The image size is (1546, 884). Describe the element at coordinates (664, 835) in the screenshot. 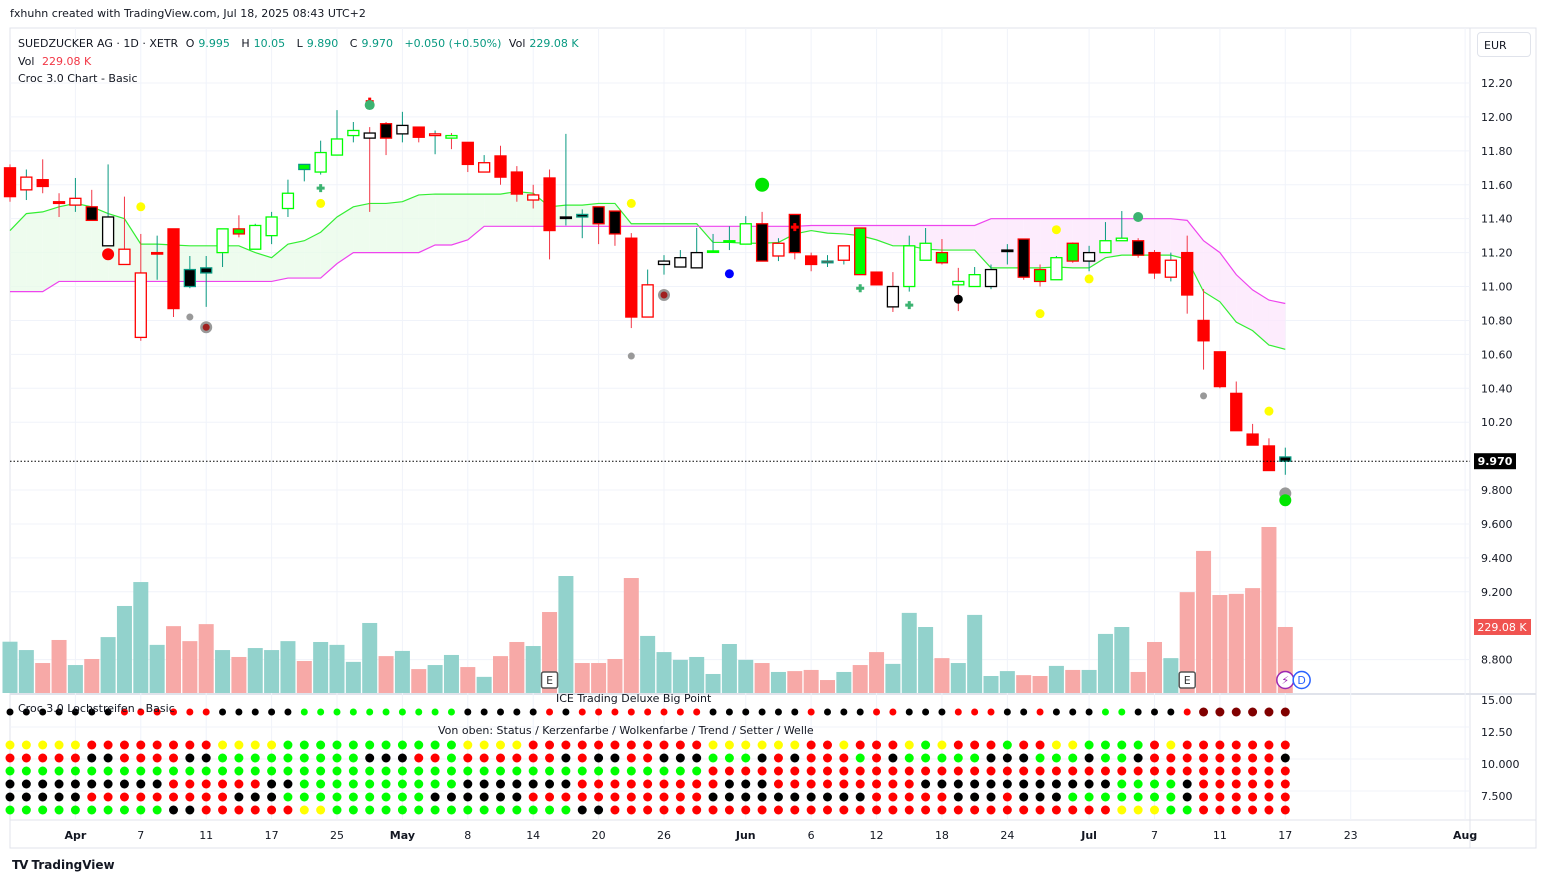

I see `time-tick-label: 26` at that location.